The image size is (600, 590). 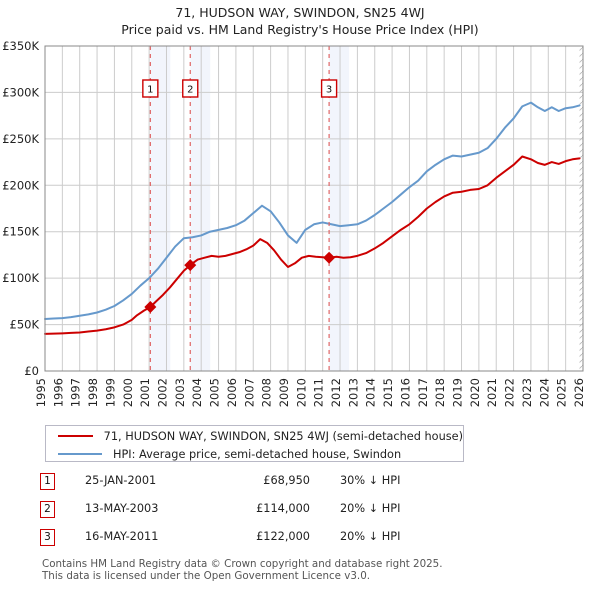 I want to click on transaction-markers, so click(x=240, y=282).